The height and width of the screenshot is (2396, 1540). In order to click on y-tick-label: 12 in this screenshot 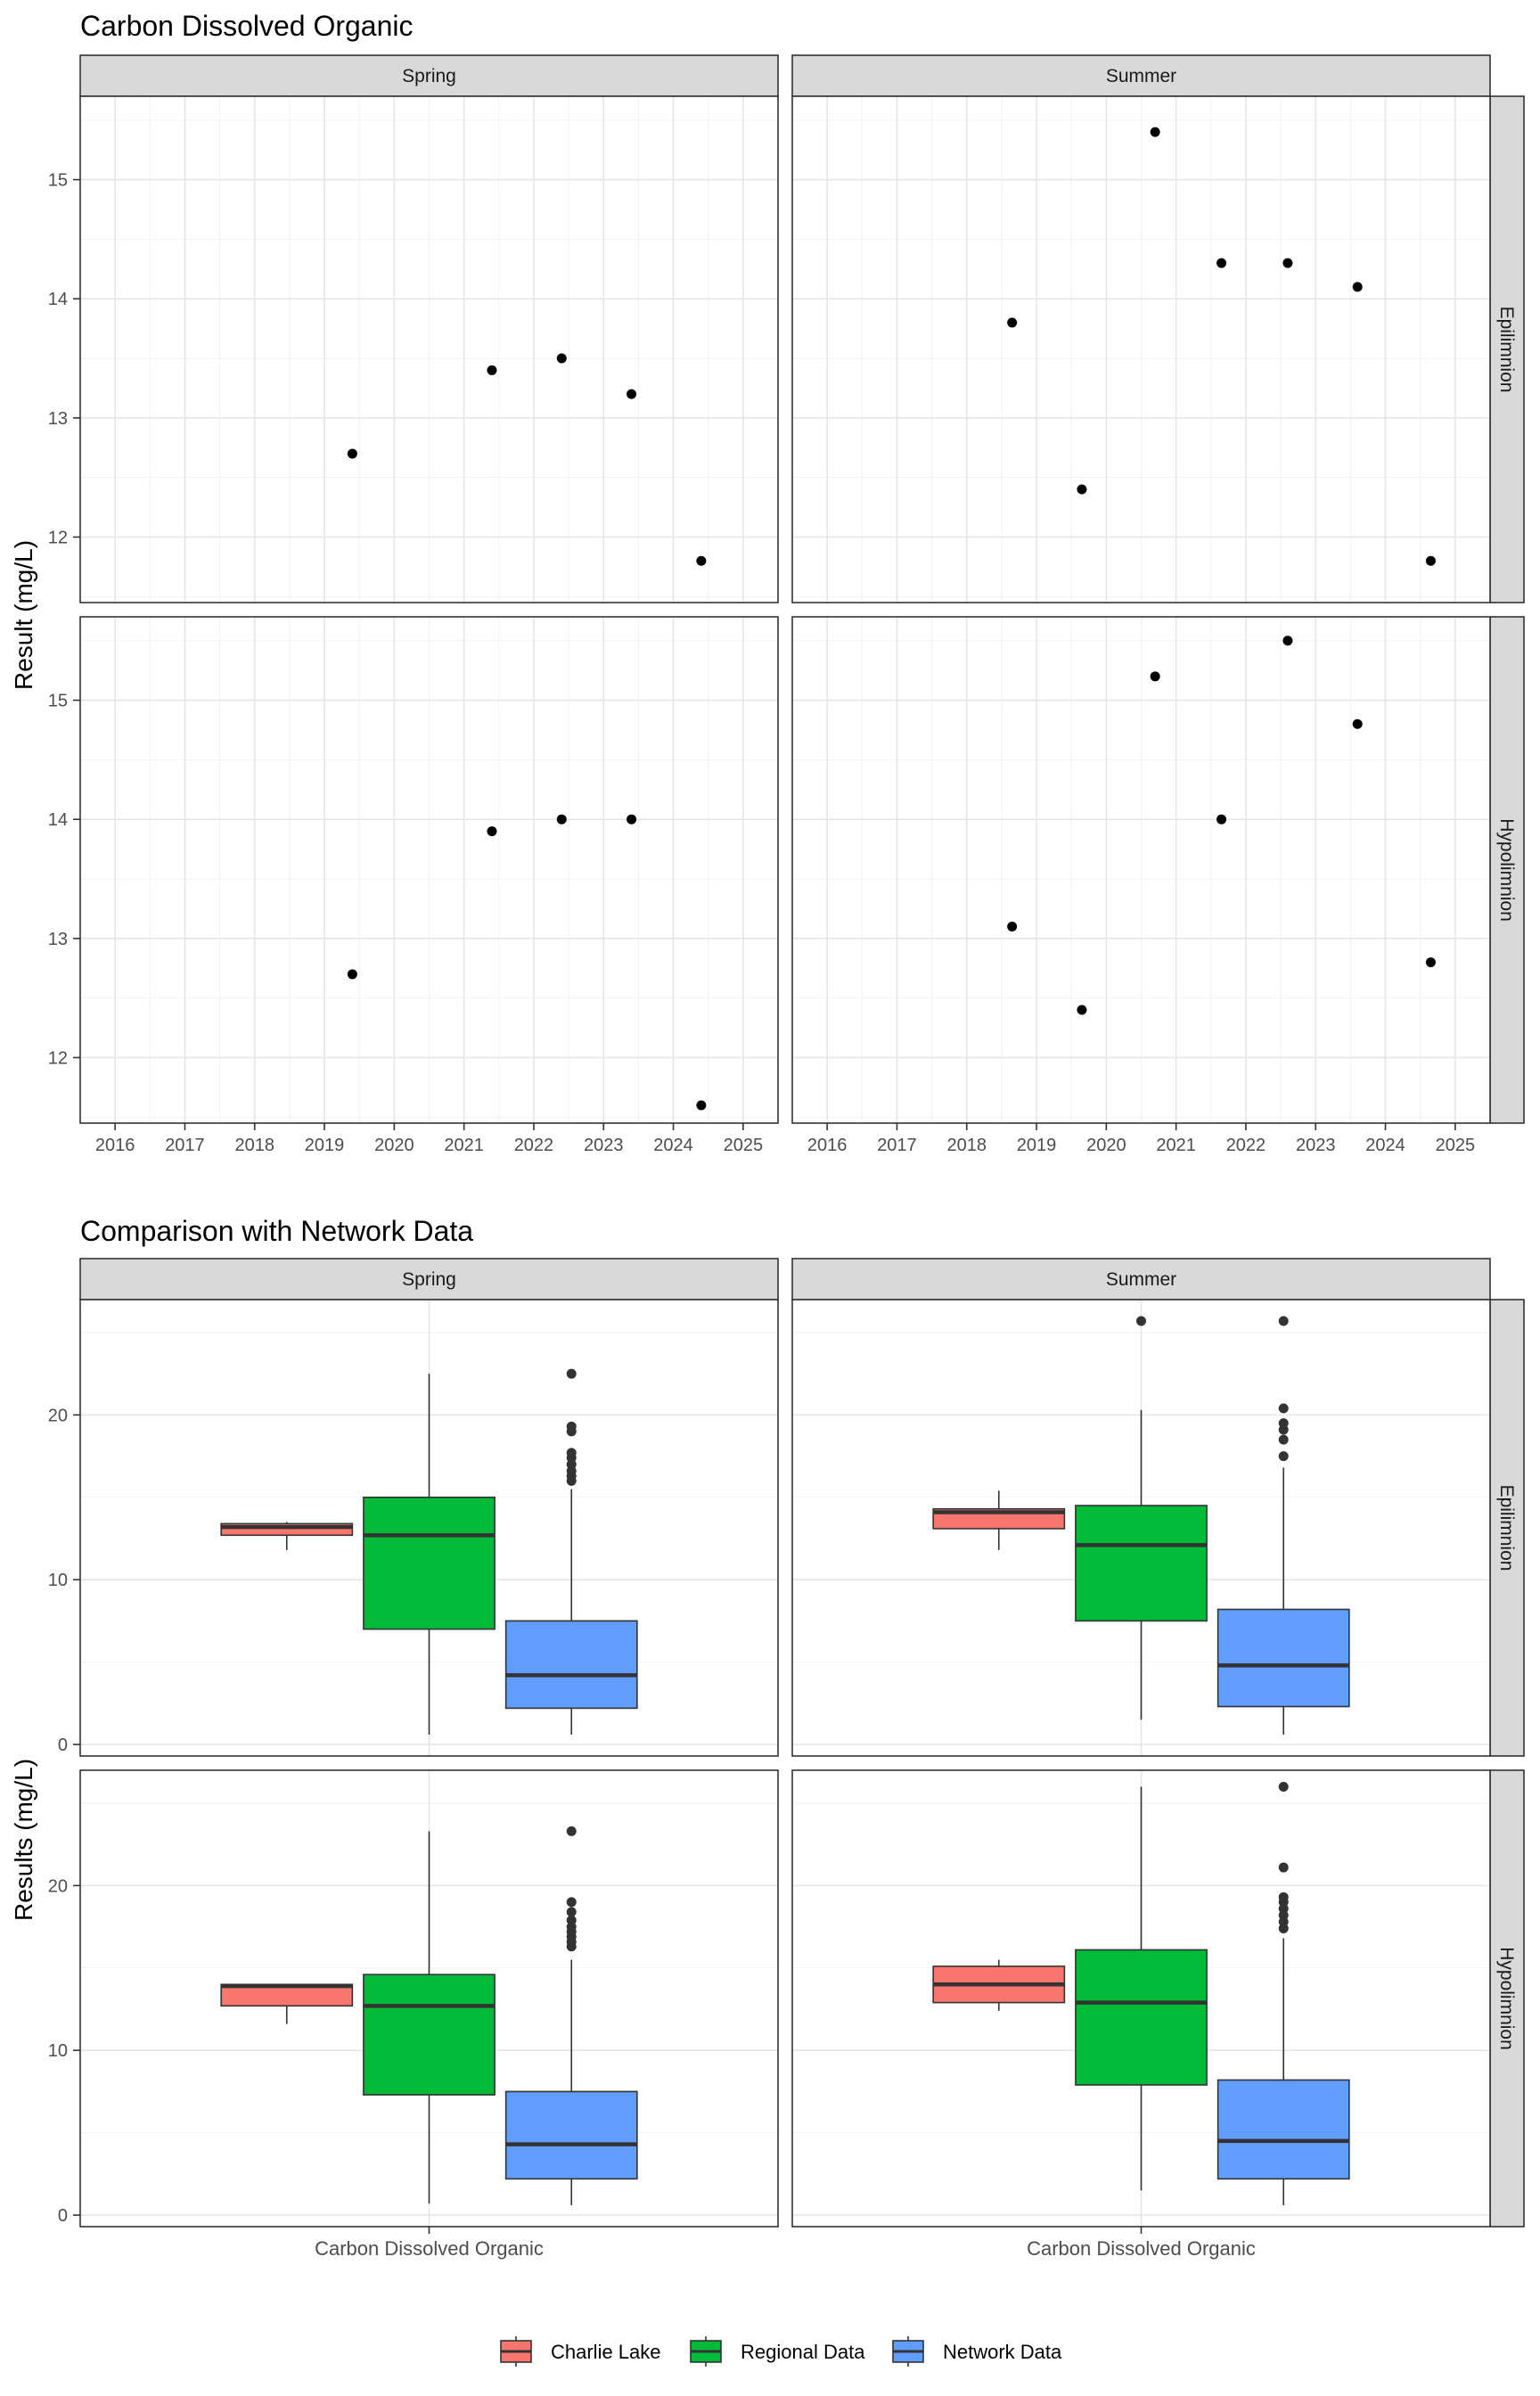, I will do `click(58, 1058)`.